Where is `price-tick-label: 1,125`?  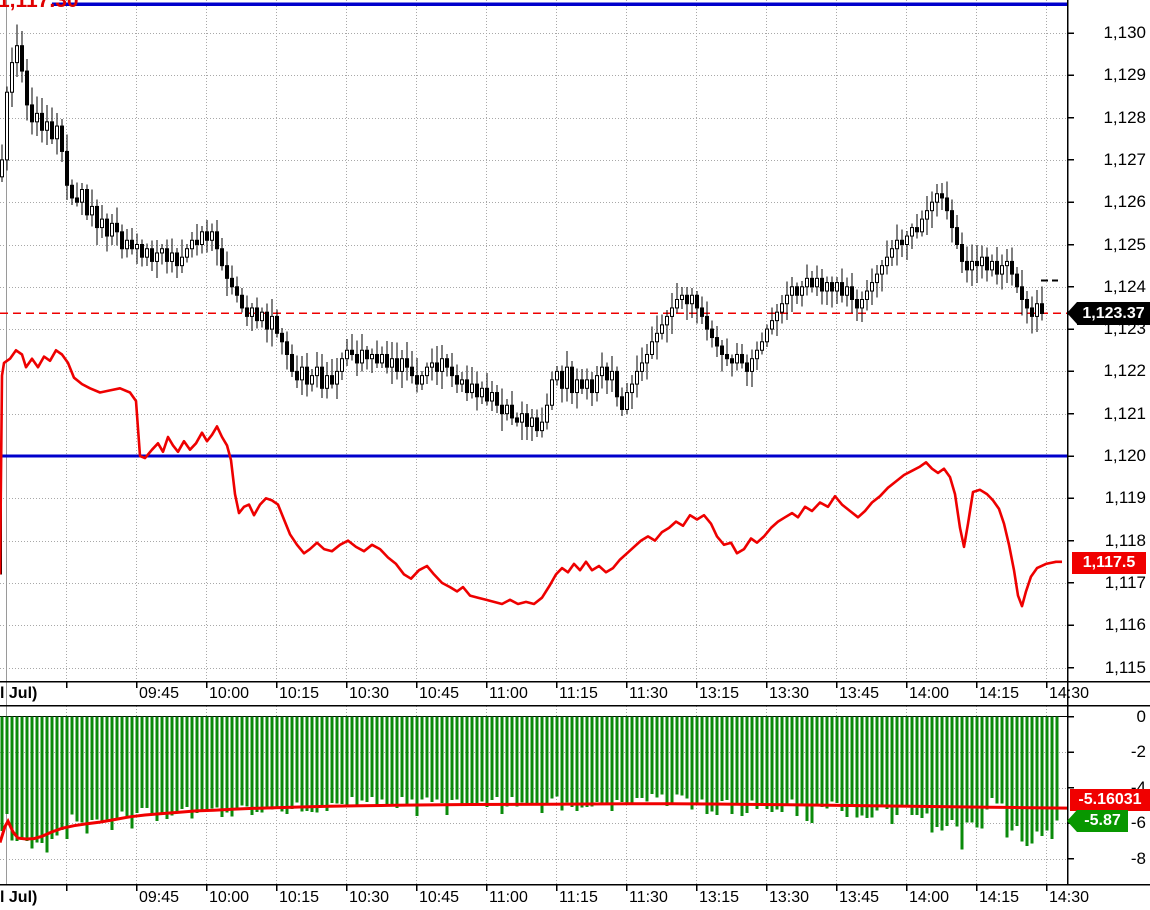
price-tick-label: 1,125 is located at coordinates (1124, 244).